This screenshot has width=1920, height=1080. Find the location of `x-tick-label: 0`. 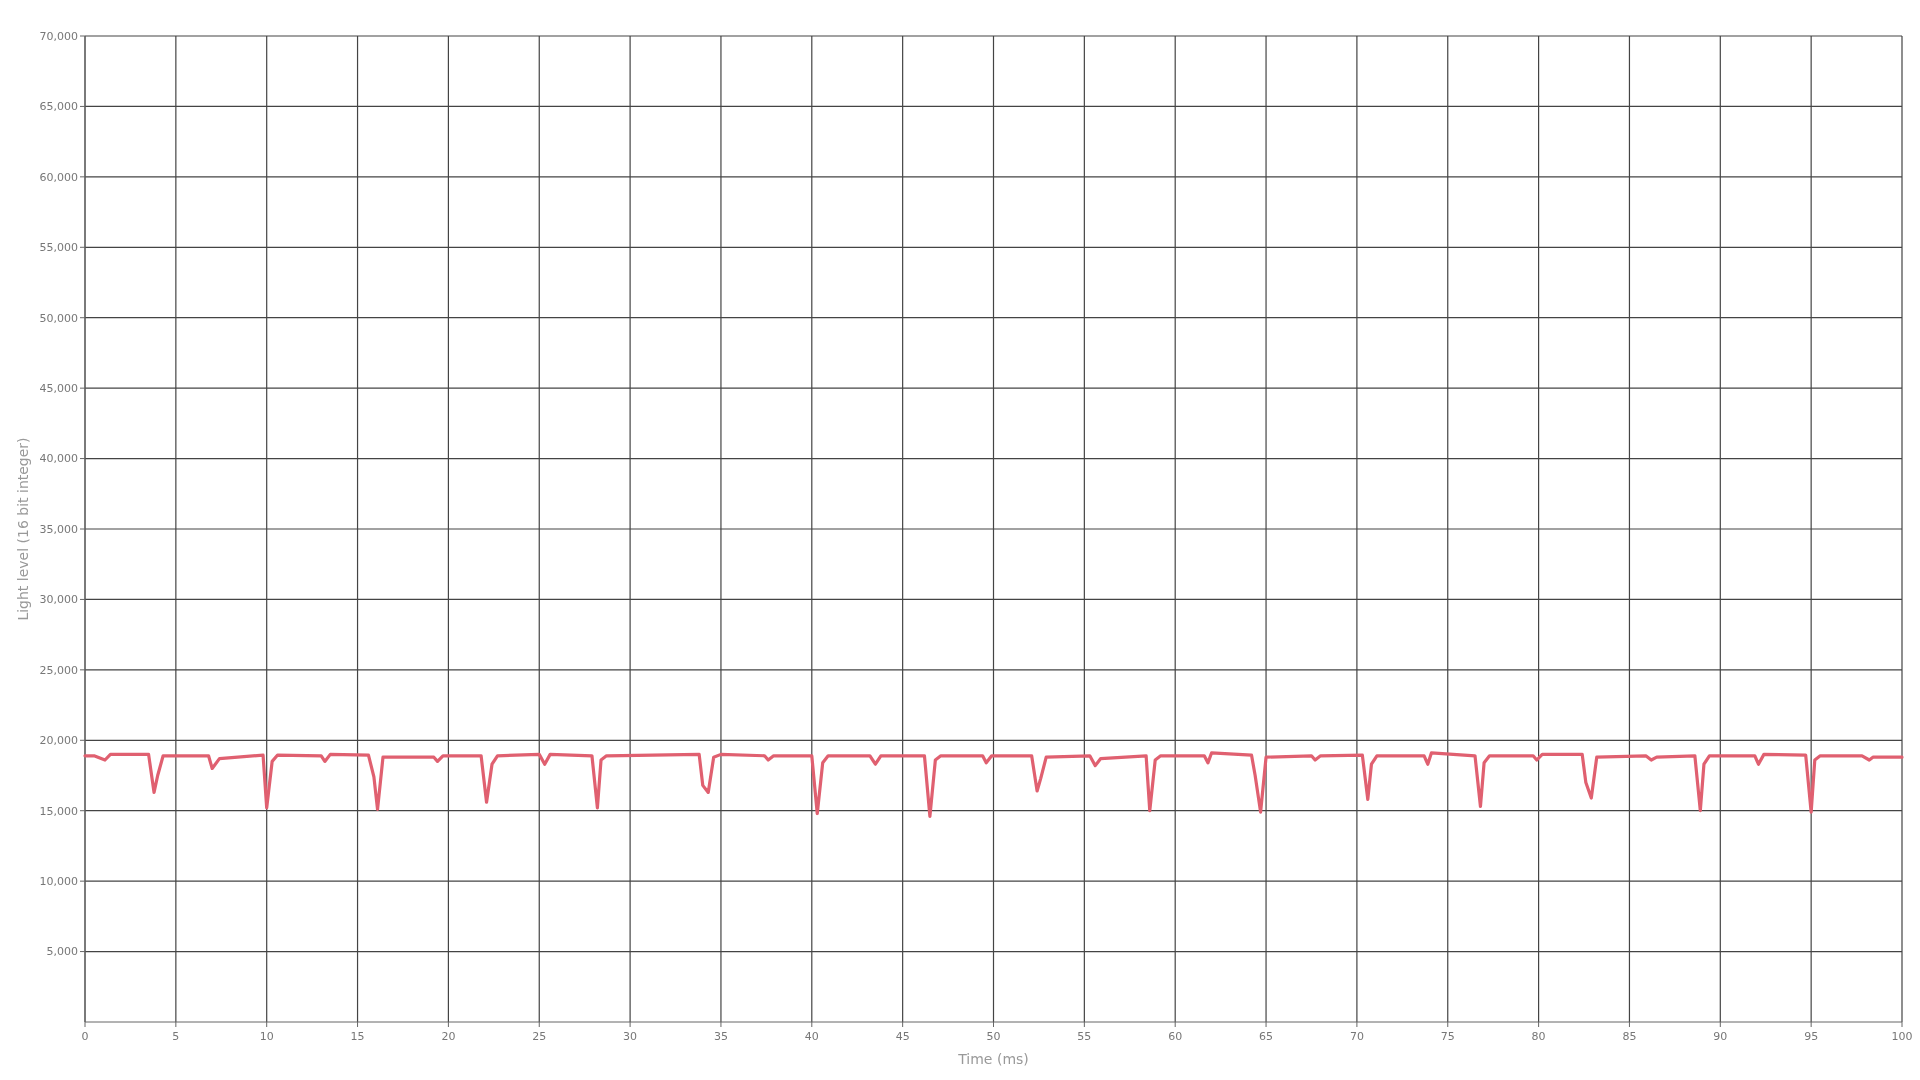

x-tick-label: 0 is located at coordinates (85, 1036).